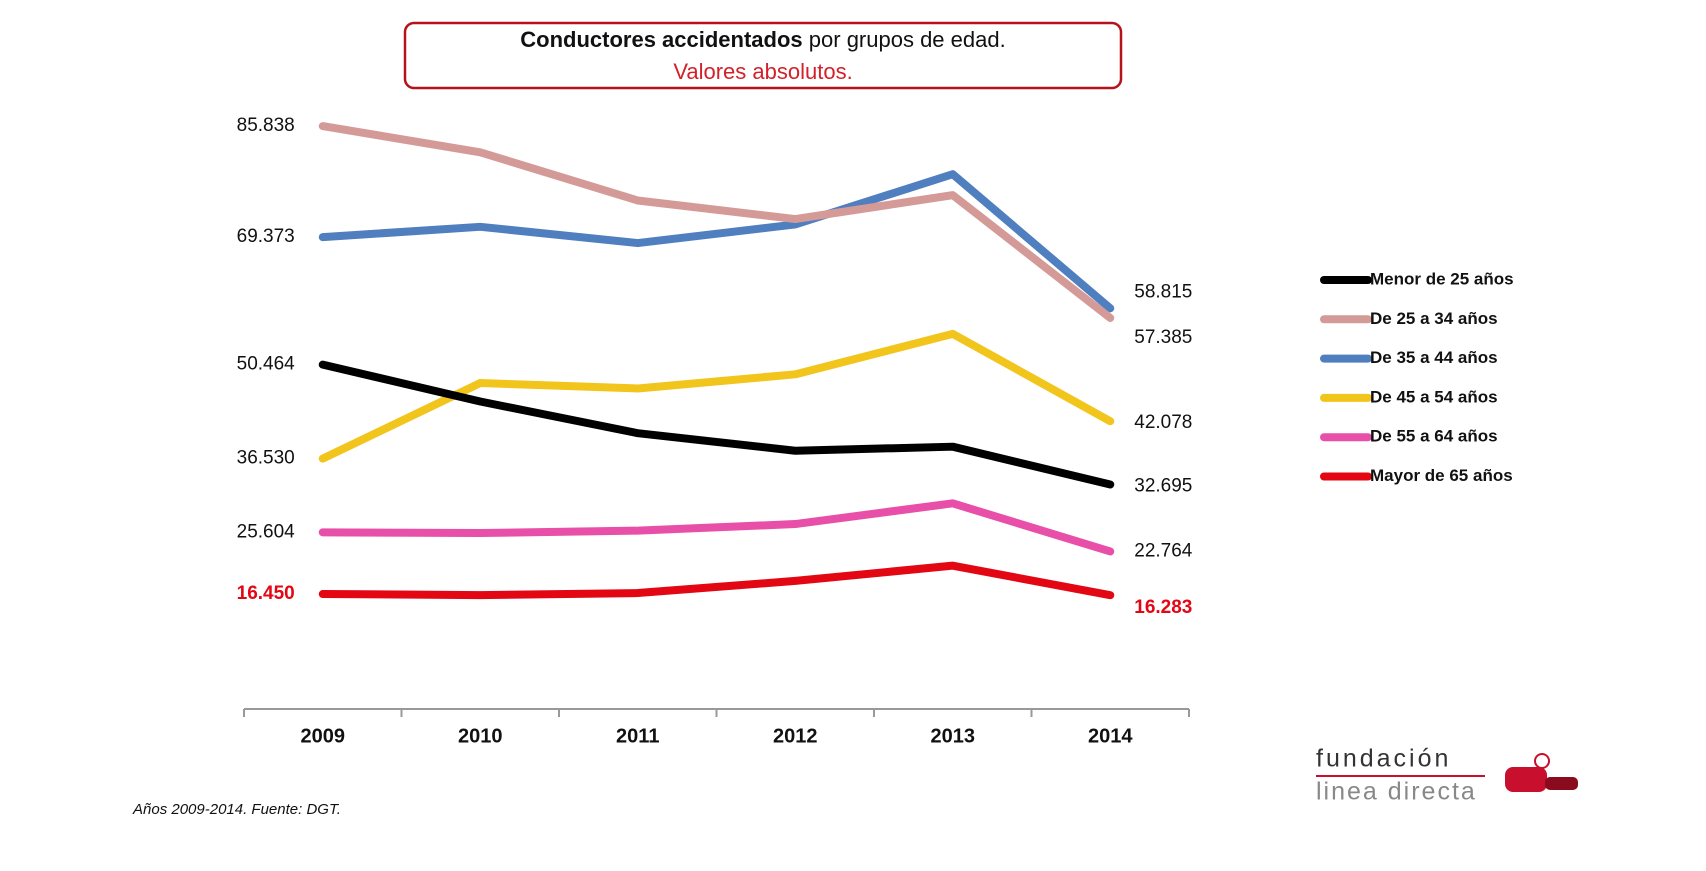 This screenshot has width=1706, height=871. What do you see at coordinates (1434, 436) in the screenshot?
I see `legend-label: De 55 a 64 años` at bounding box center [1434, 436].